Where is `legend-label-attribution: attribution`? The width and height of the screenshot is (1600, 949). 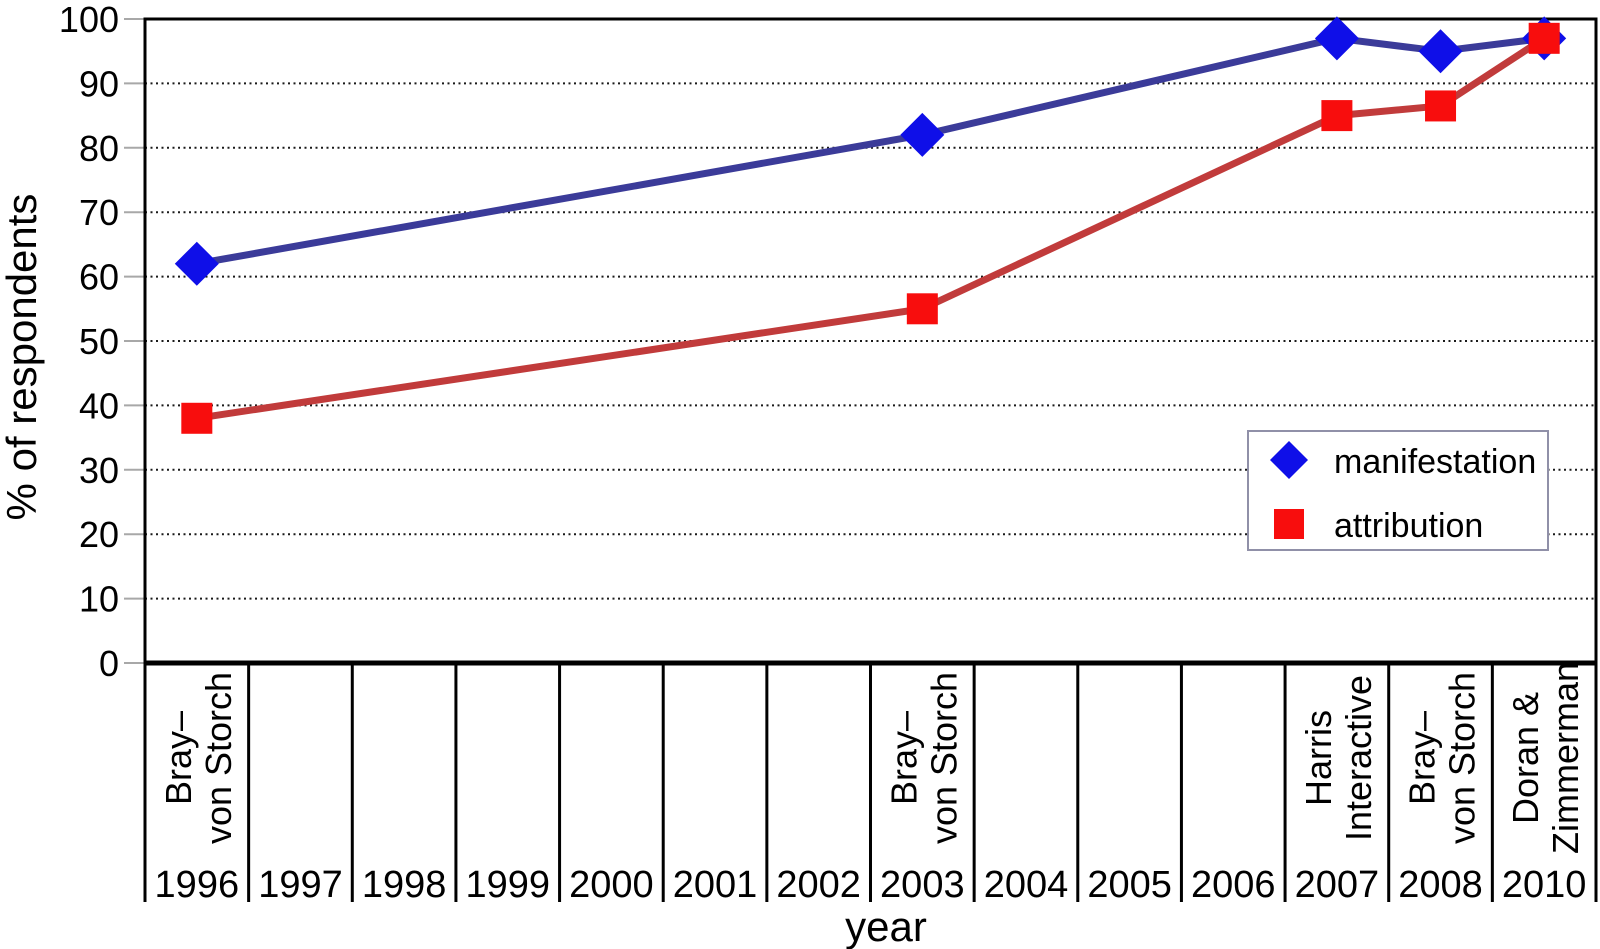
legend-label-attribution: attribution is located at coordinates (1408, 526).